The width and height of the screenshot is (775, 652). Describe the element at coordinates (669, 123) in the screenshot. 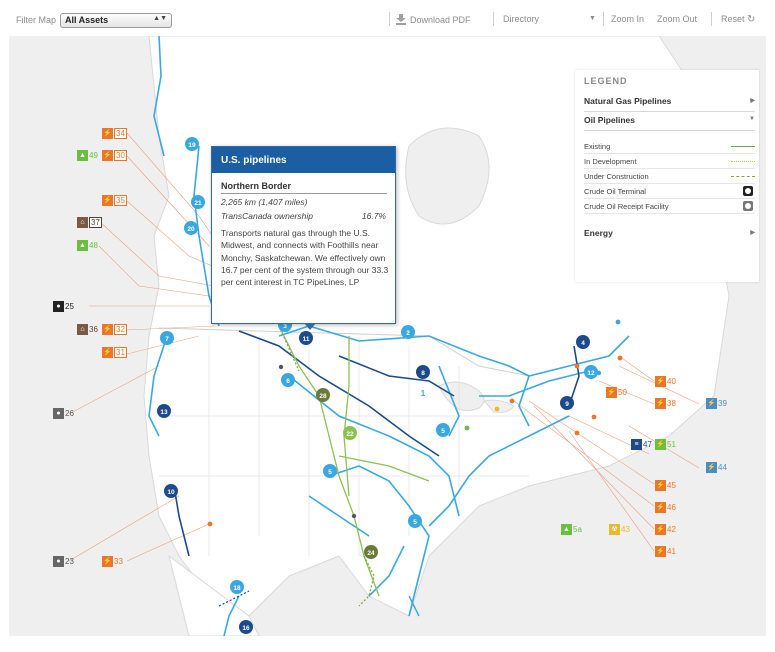

I see `legend-section-oil: Oil Pipelines ▼` at that location.